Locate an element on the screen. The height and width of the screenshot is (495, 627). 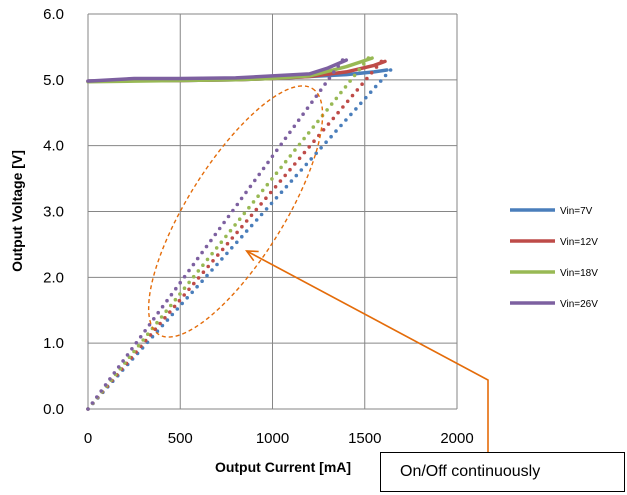
x-tick-label: 1000 is located at coordinates (272, 438).